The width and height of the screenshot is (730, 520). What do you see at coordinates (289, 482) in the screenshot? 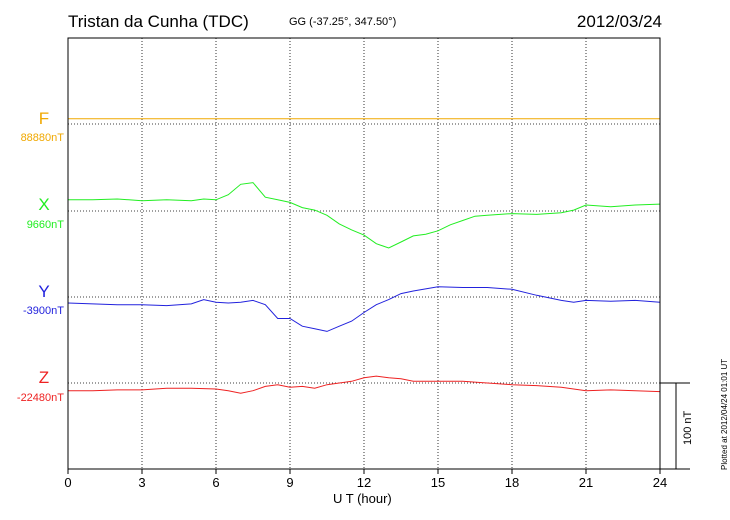
I see `x-tick-label: 9` at bounding box center [289, 482].